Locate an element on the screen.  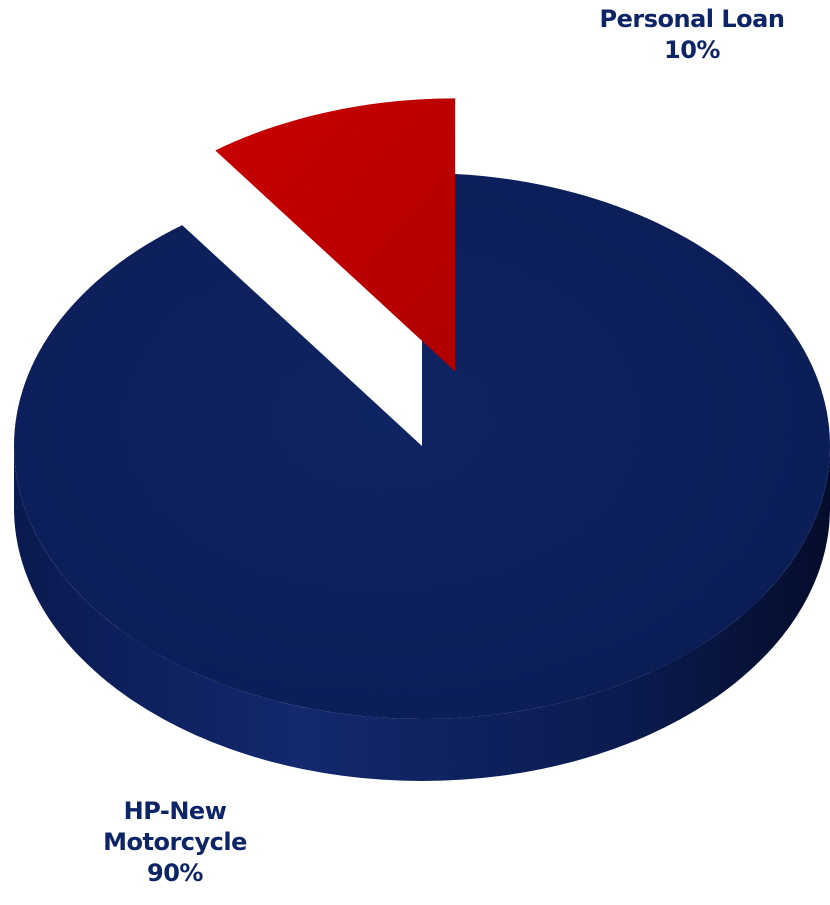
pie-slice-personal-loan is located at coordinates (335, 235).